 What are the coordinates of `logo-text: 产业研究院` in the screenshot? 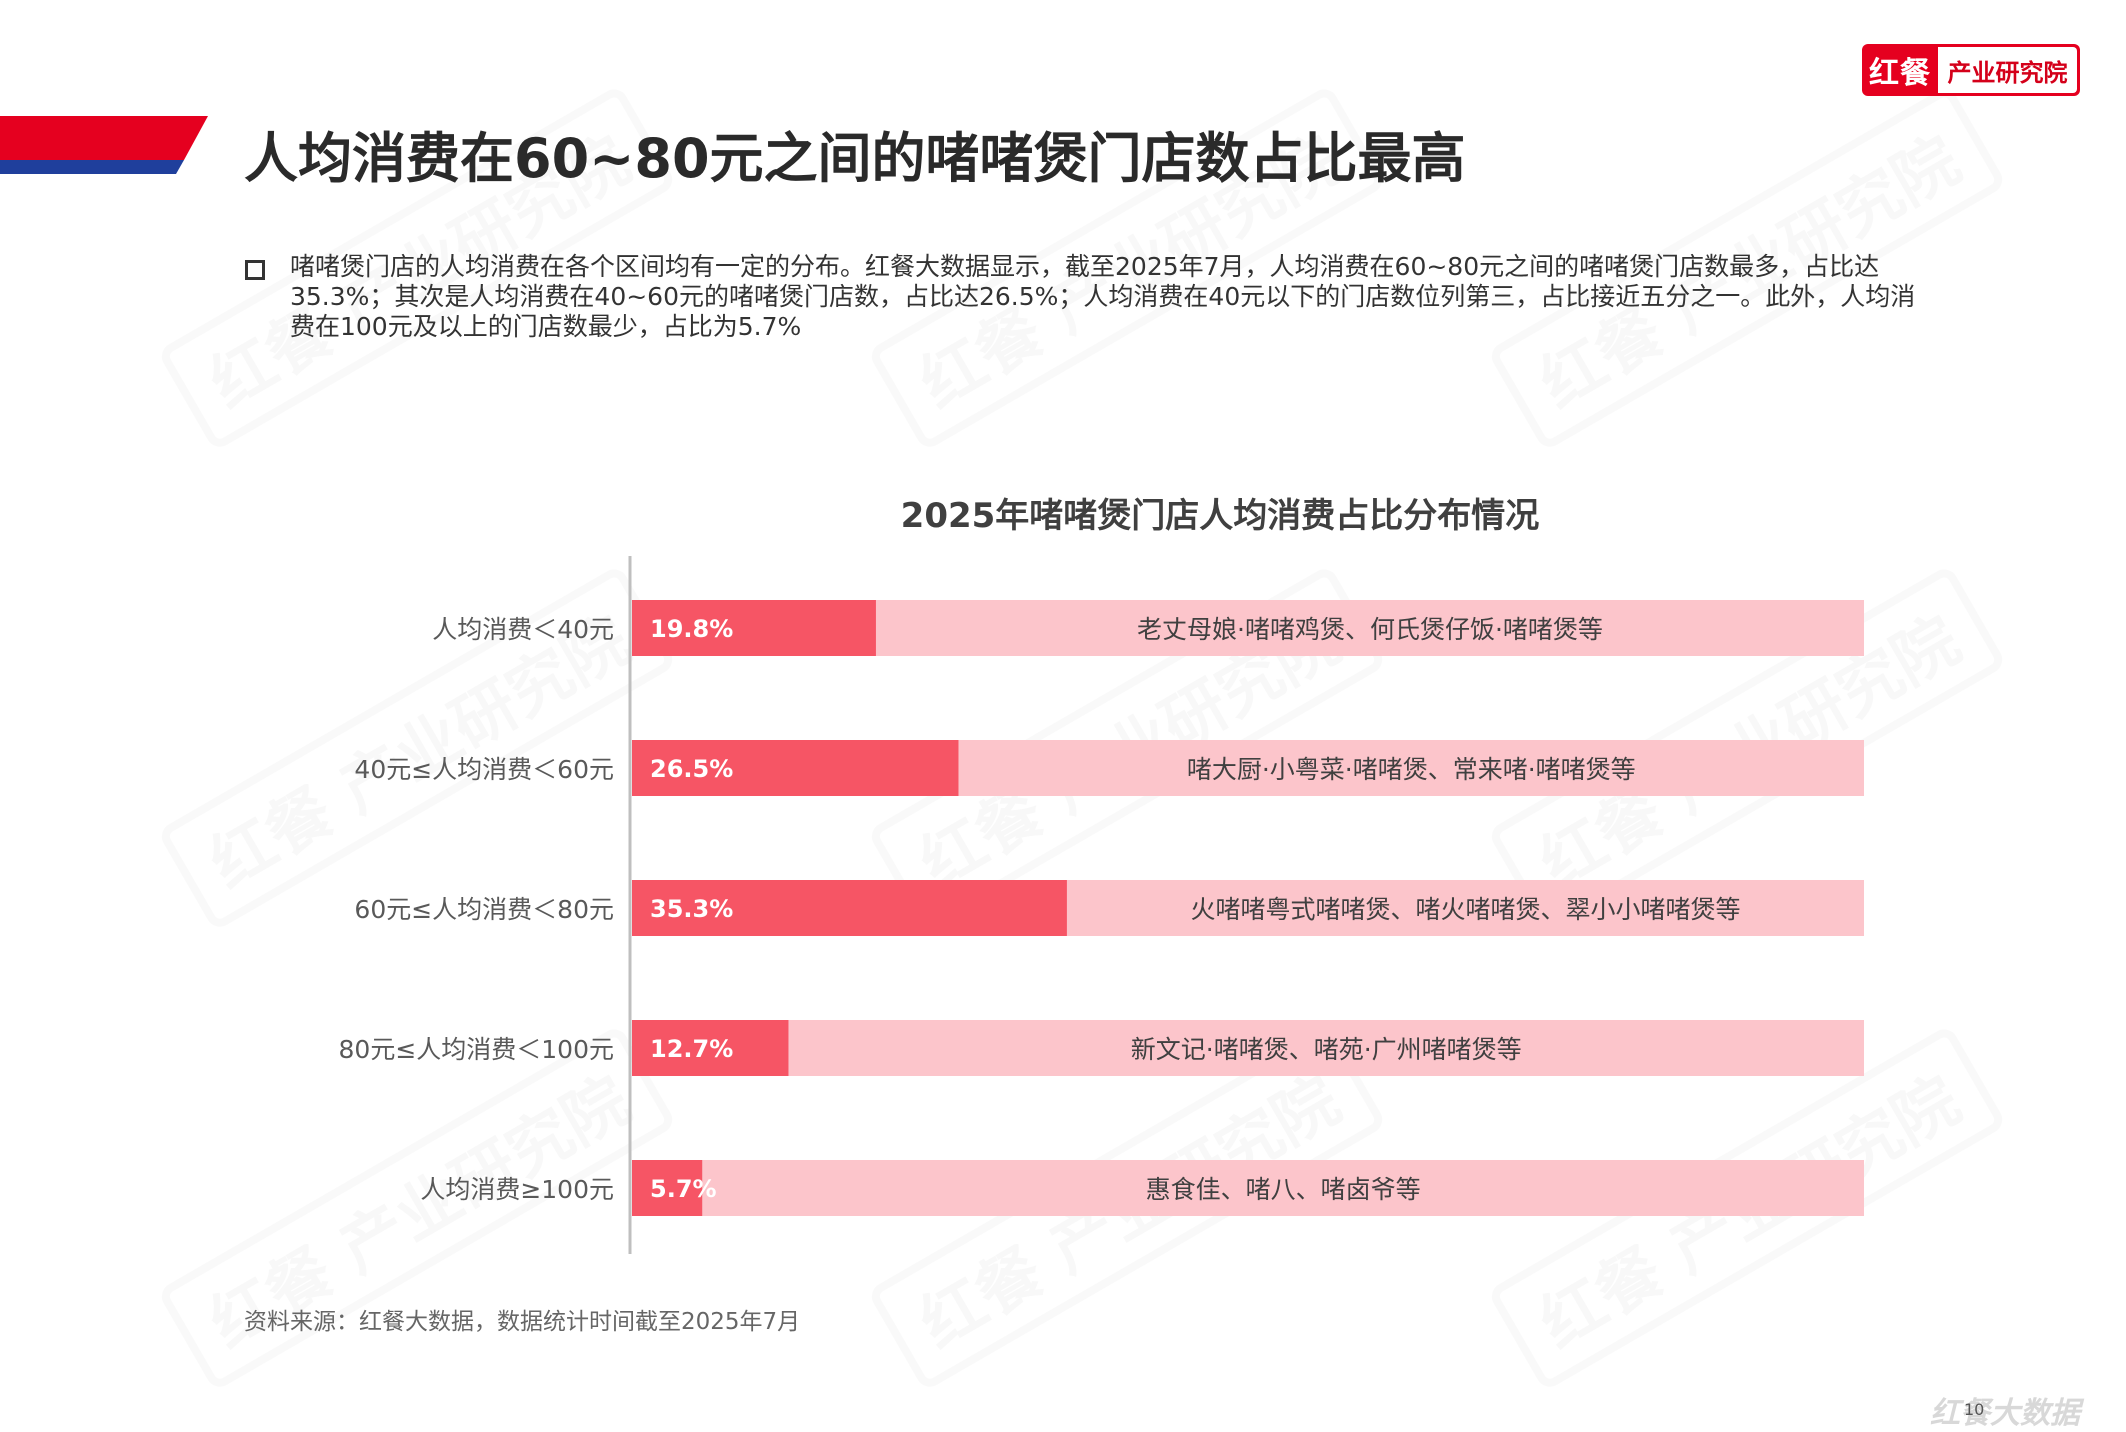 It's located at (2007, 70).